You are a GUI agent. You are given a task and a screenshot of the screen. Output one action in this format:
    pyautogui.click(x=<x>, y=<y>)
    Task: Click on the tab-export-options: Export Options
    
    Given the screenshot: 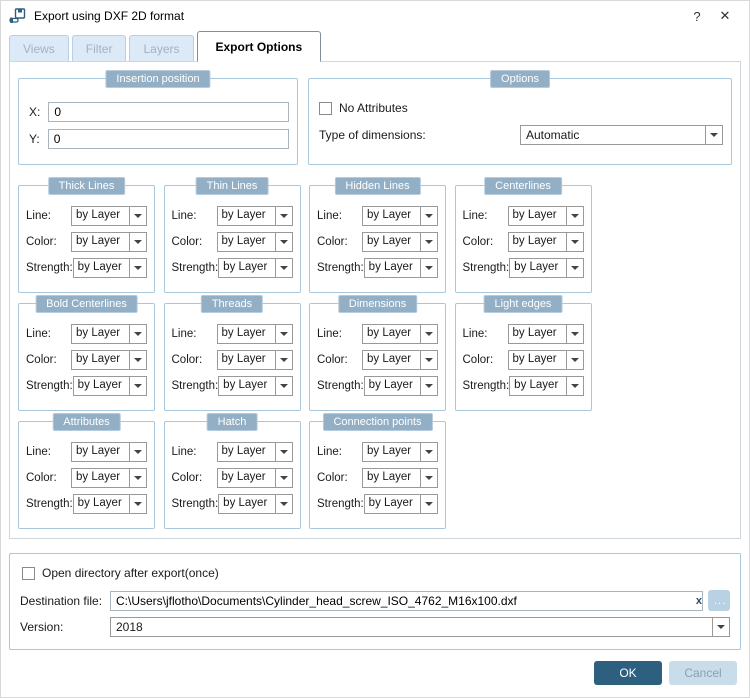 What is the action you would take?
    pyautogui.click(x=259, y=46)
    